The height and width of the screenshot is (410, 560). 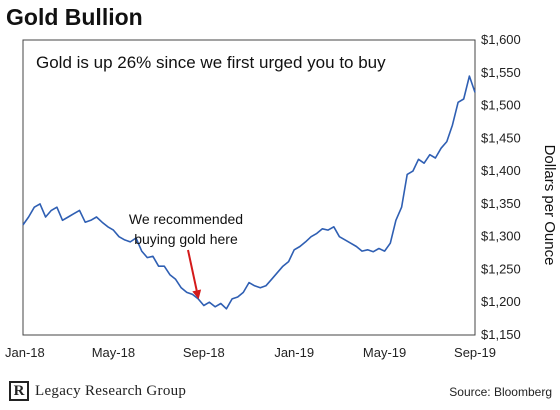 What do you see at coordinates (113, 352) in the screenshot?
I see `x-tick-label: May-18` at bounding box center [113, 352].